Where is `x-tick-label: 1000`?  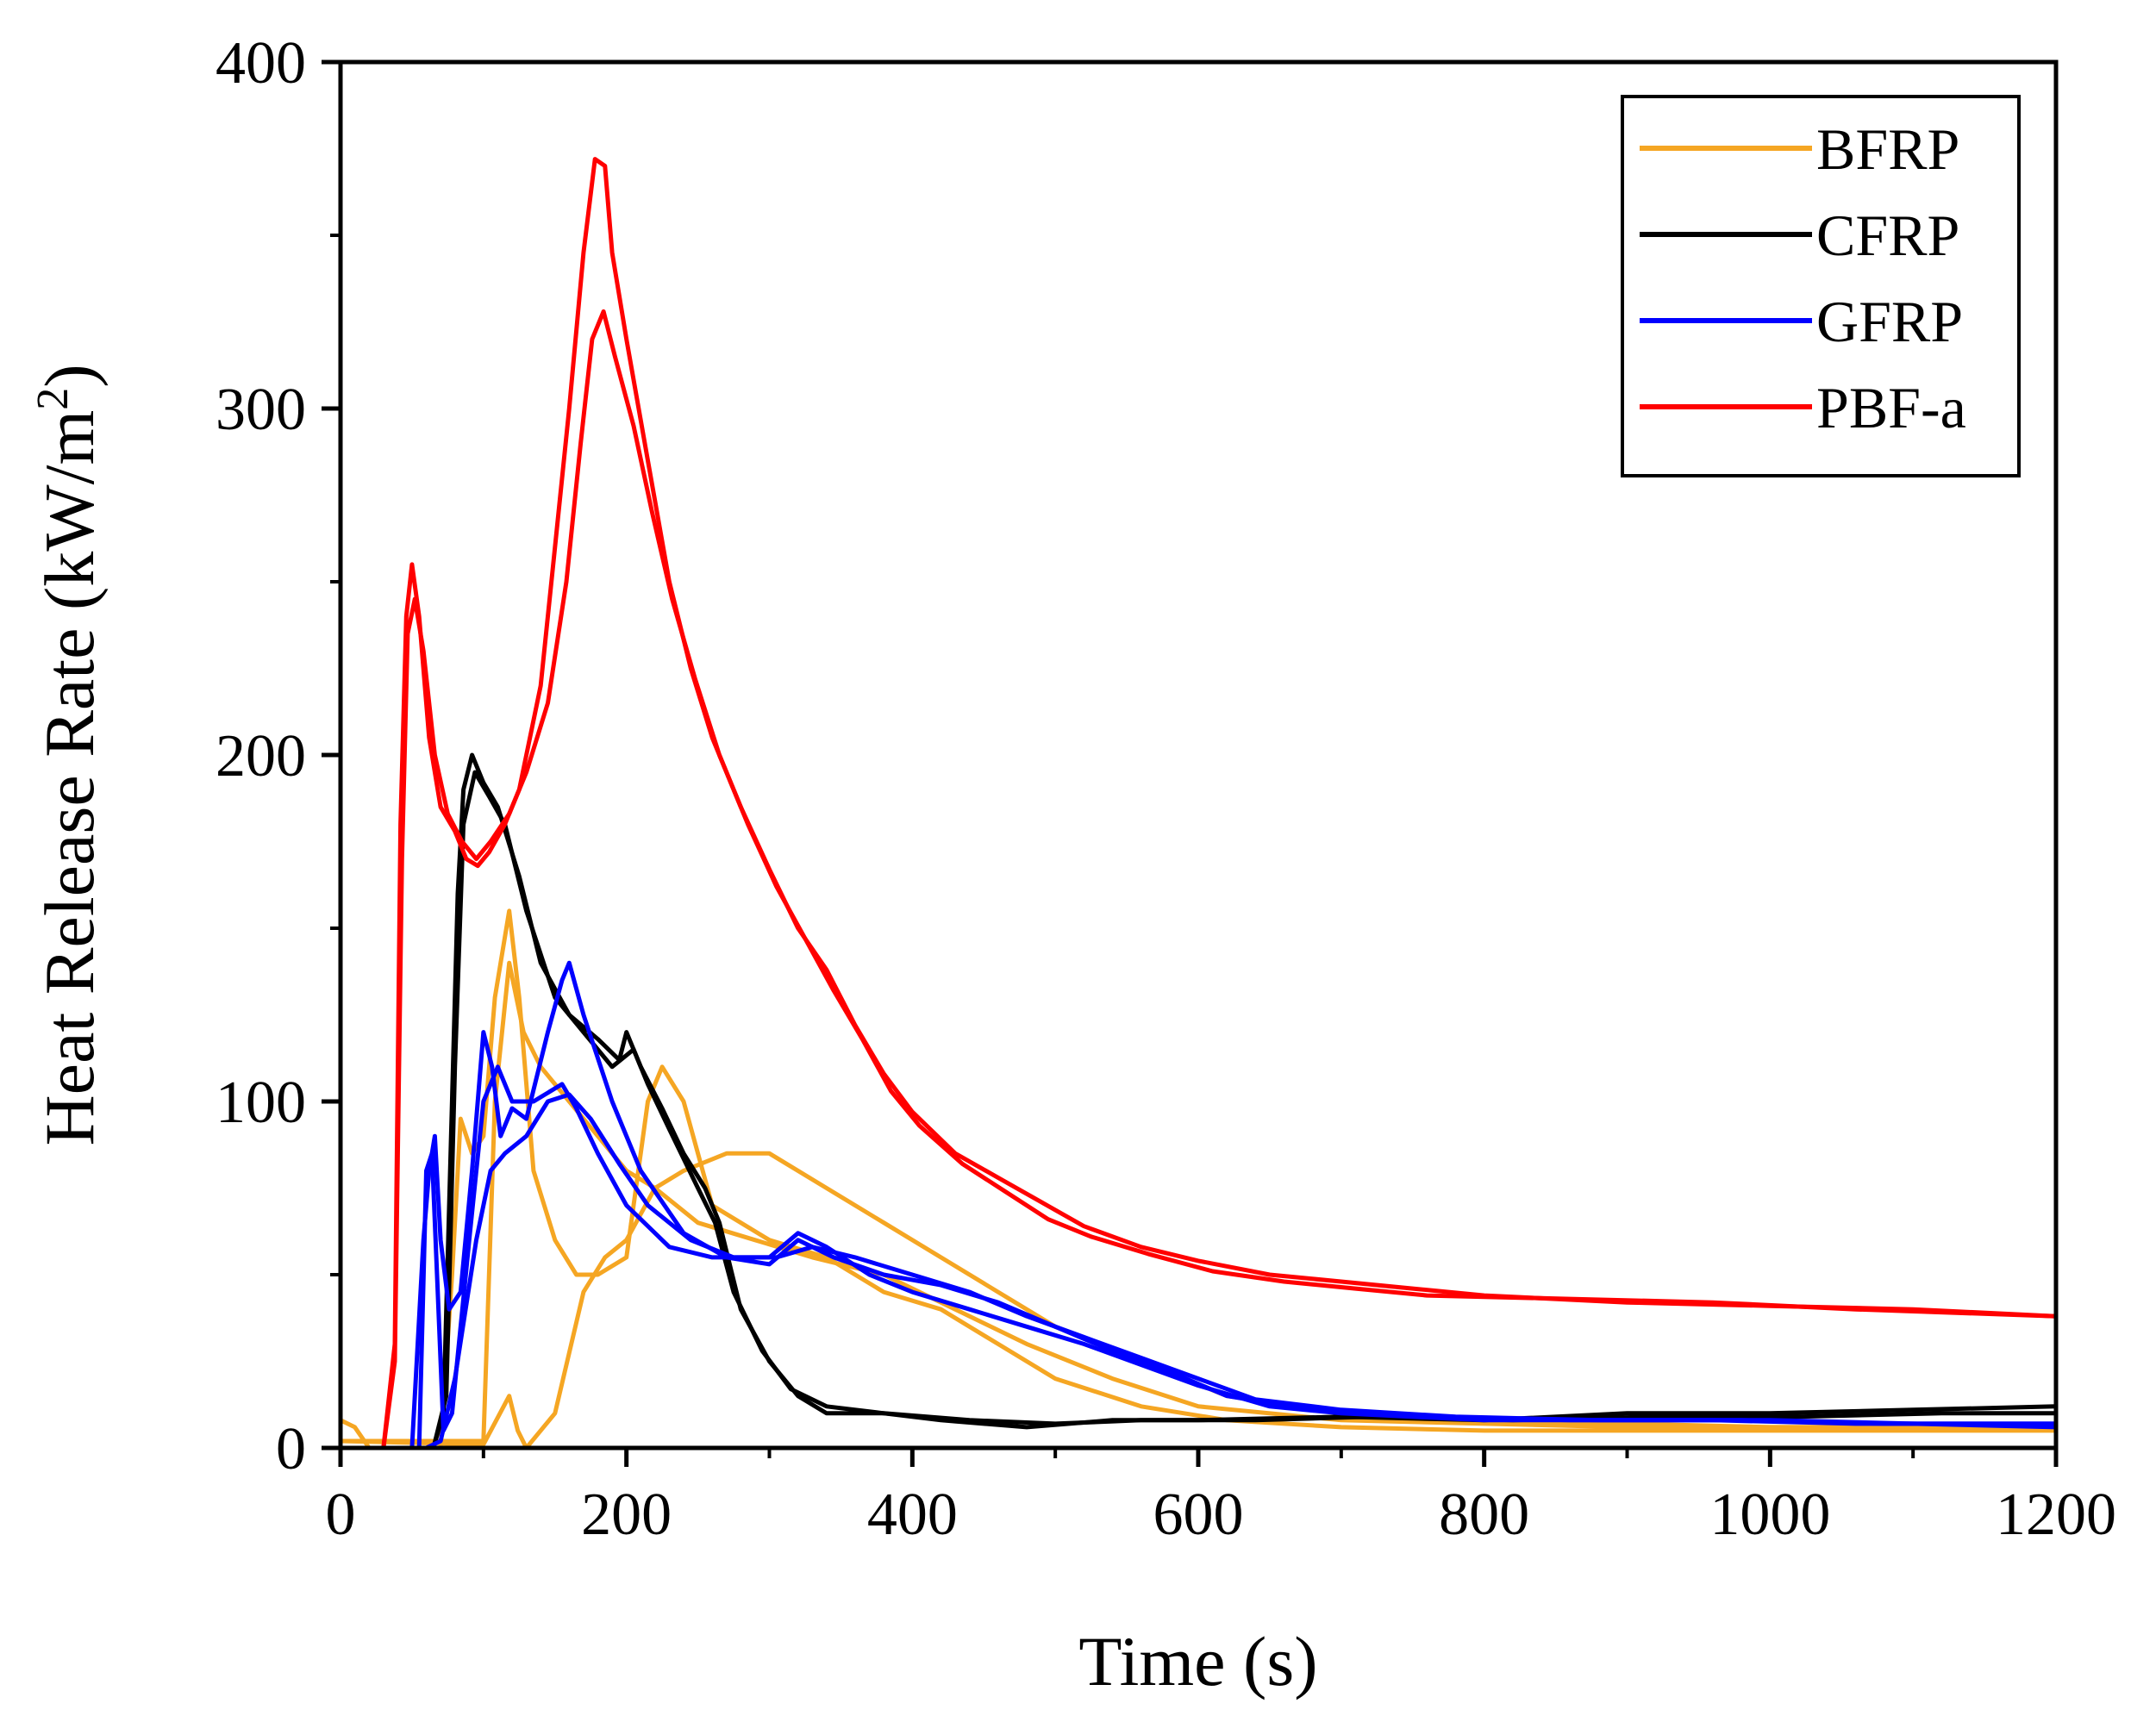
x-tick-label: 1000 is located at coordinates (1769, 1515).